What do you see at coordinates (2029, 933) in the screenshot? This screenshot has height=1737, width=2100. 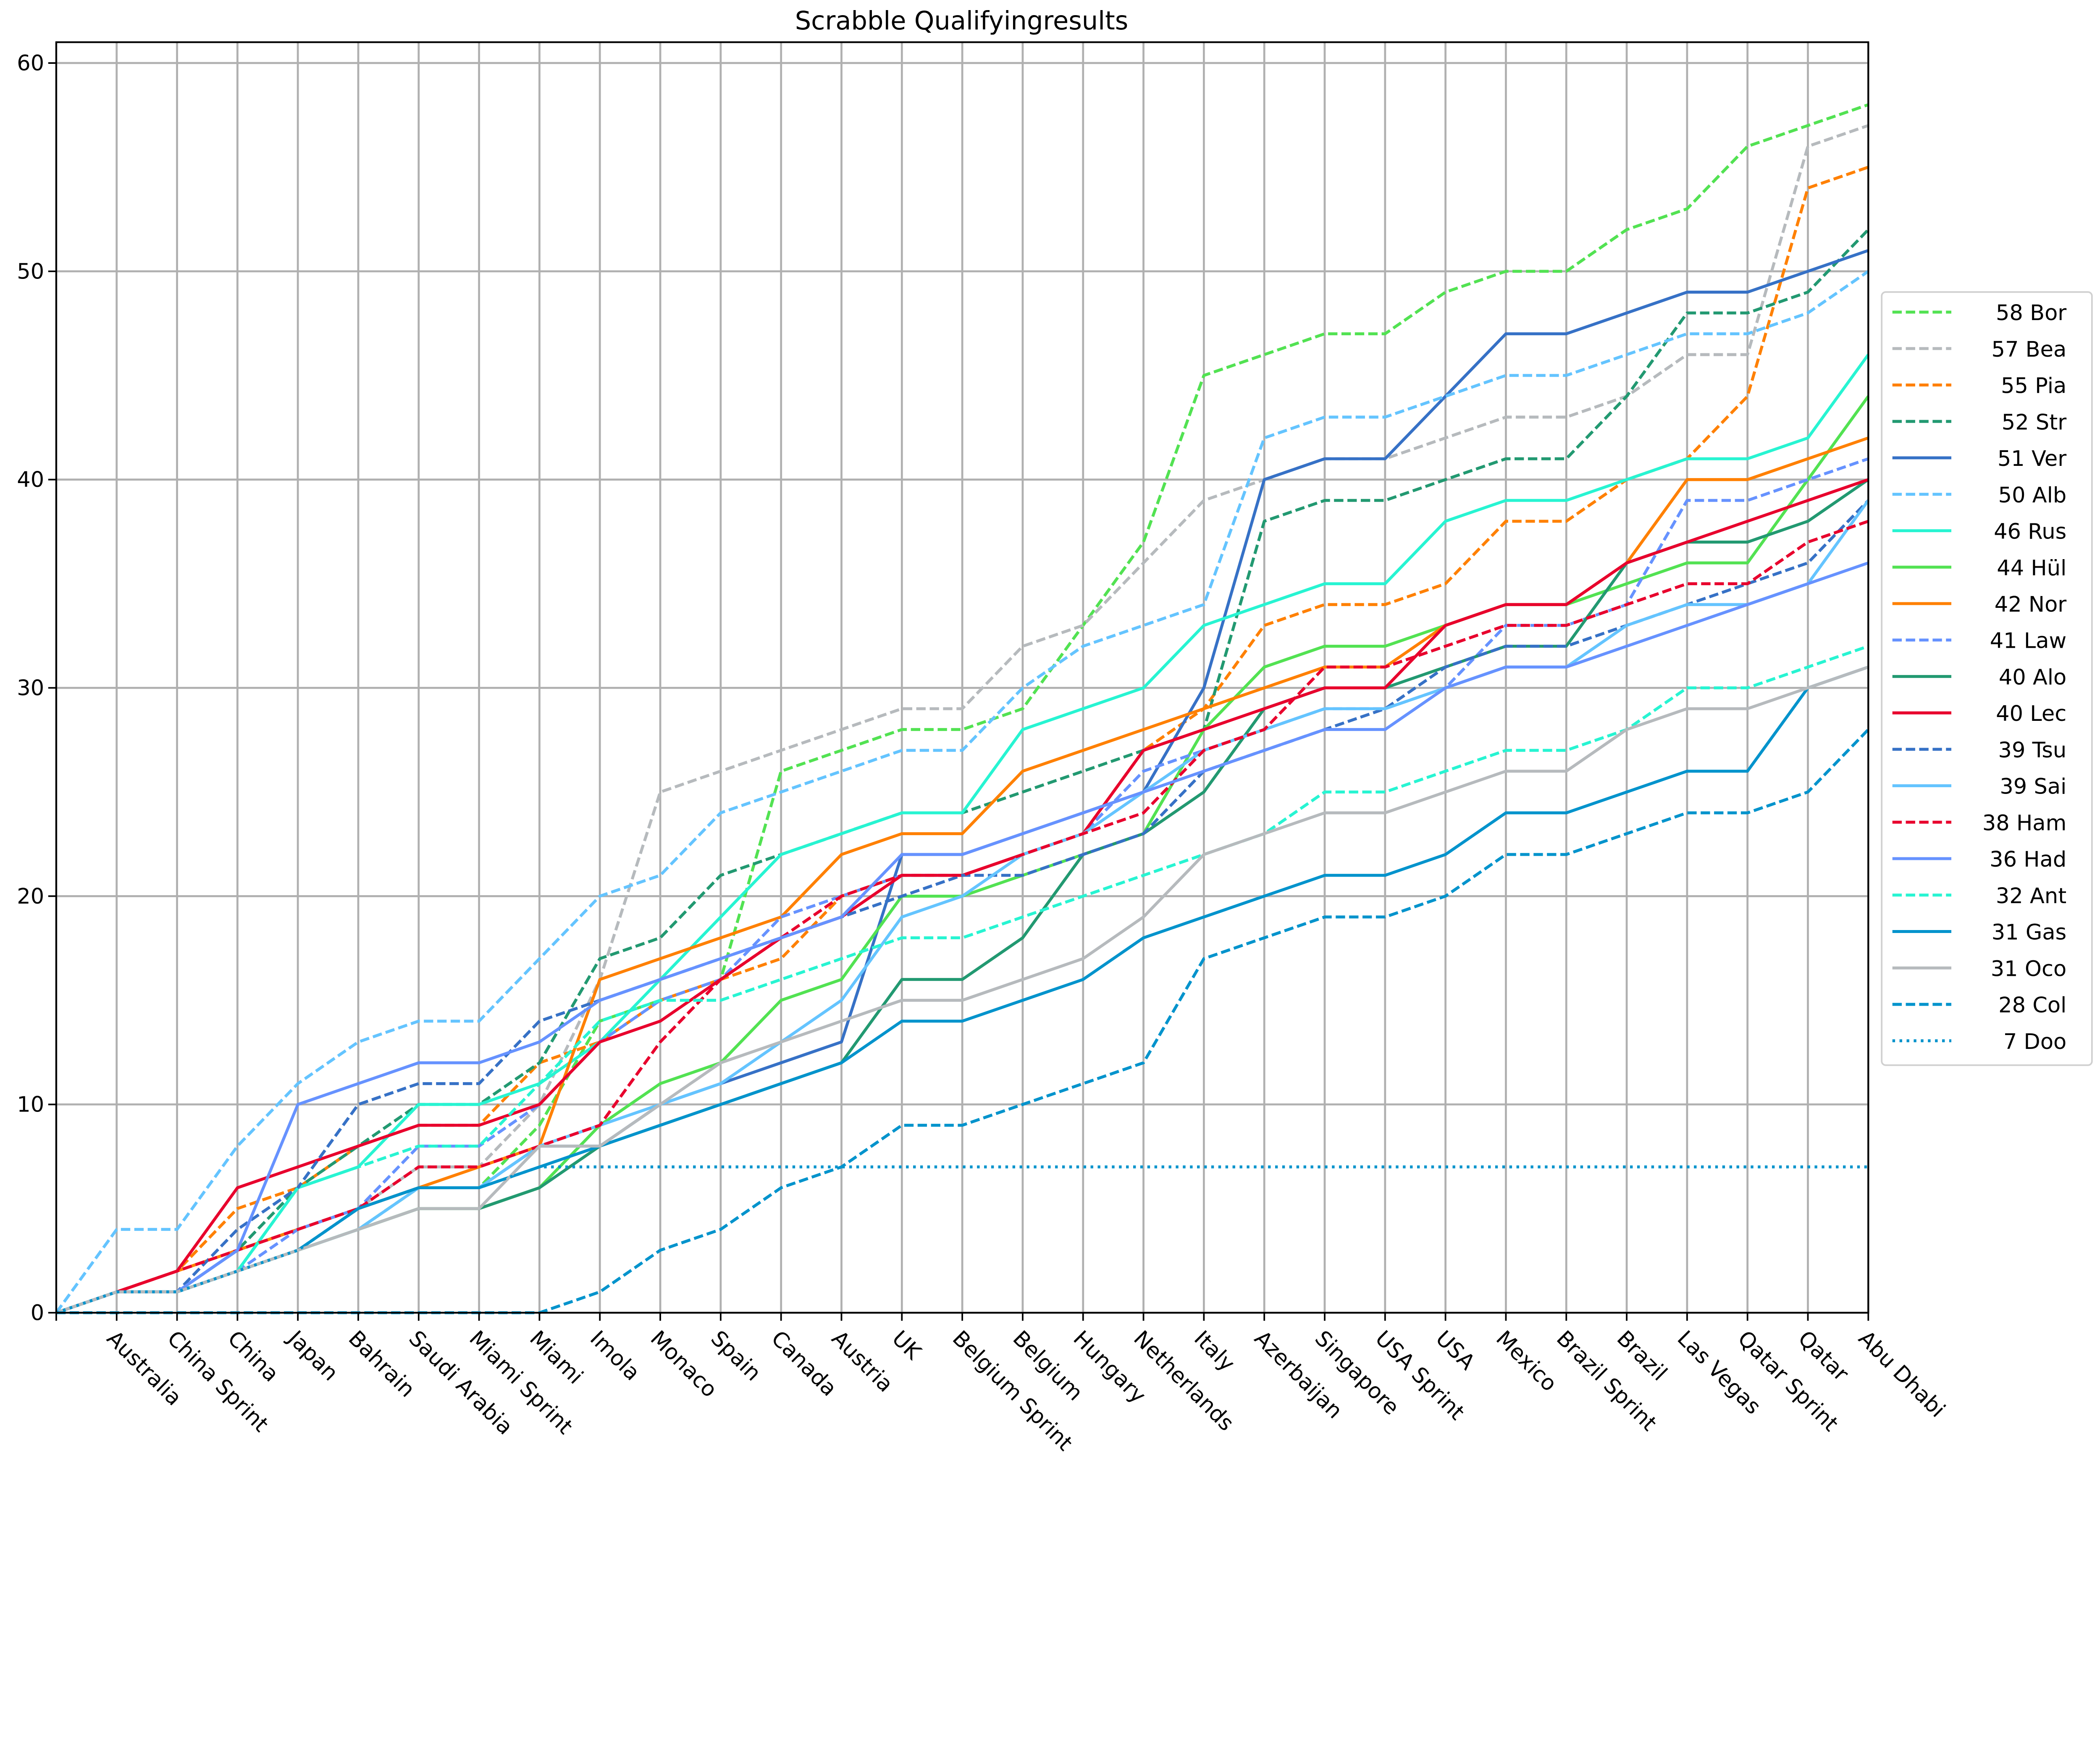 I see `legend-label: 31 Gas` at bounding box center [2029, 933].